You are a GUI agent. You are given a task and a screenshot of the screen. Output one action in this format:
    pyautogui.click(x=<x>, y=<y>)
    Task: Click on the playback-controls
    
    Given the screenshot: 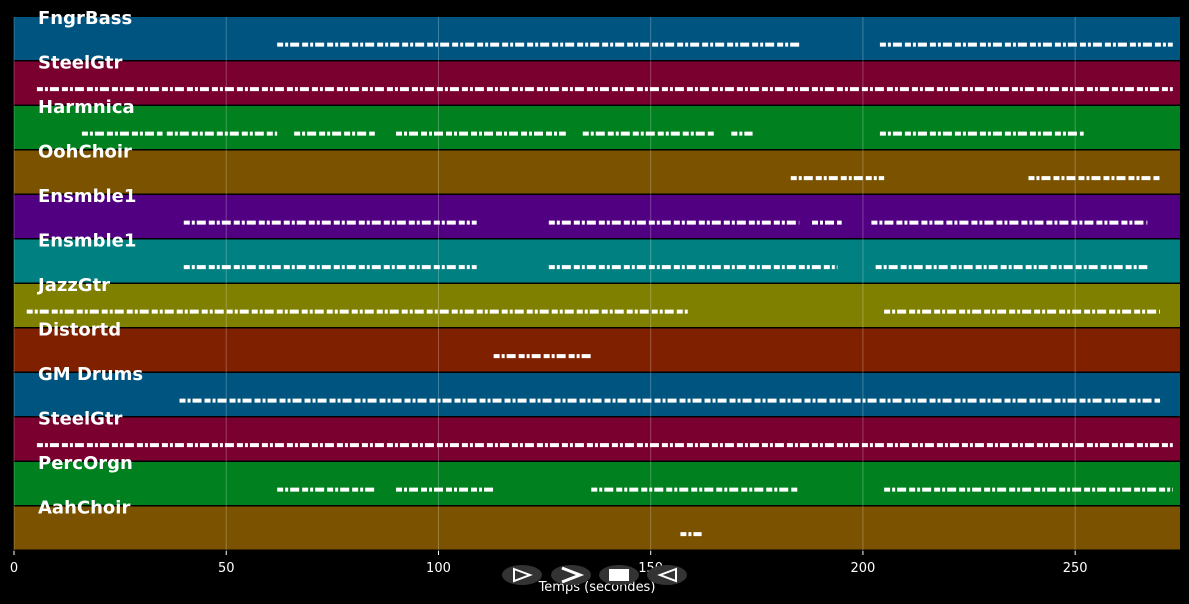 What is the action you would take?
    pyautogui.click(x=594, y=575)
    